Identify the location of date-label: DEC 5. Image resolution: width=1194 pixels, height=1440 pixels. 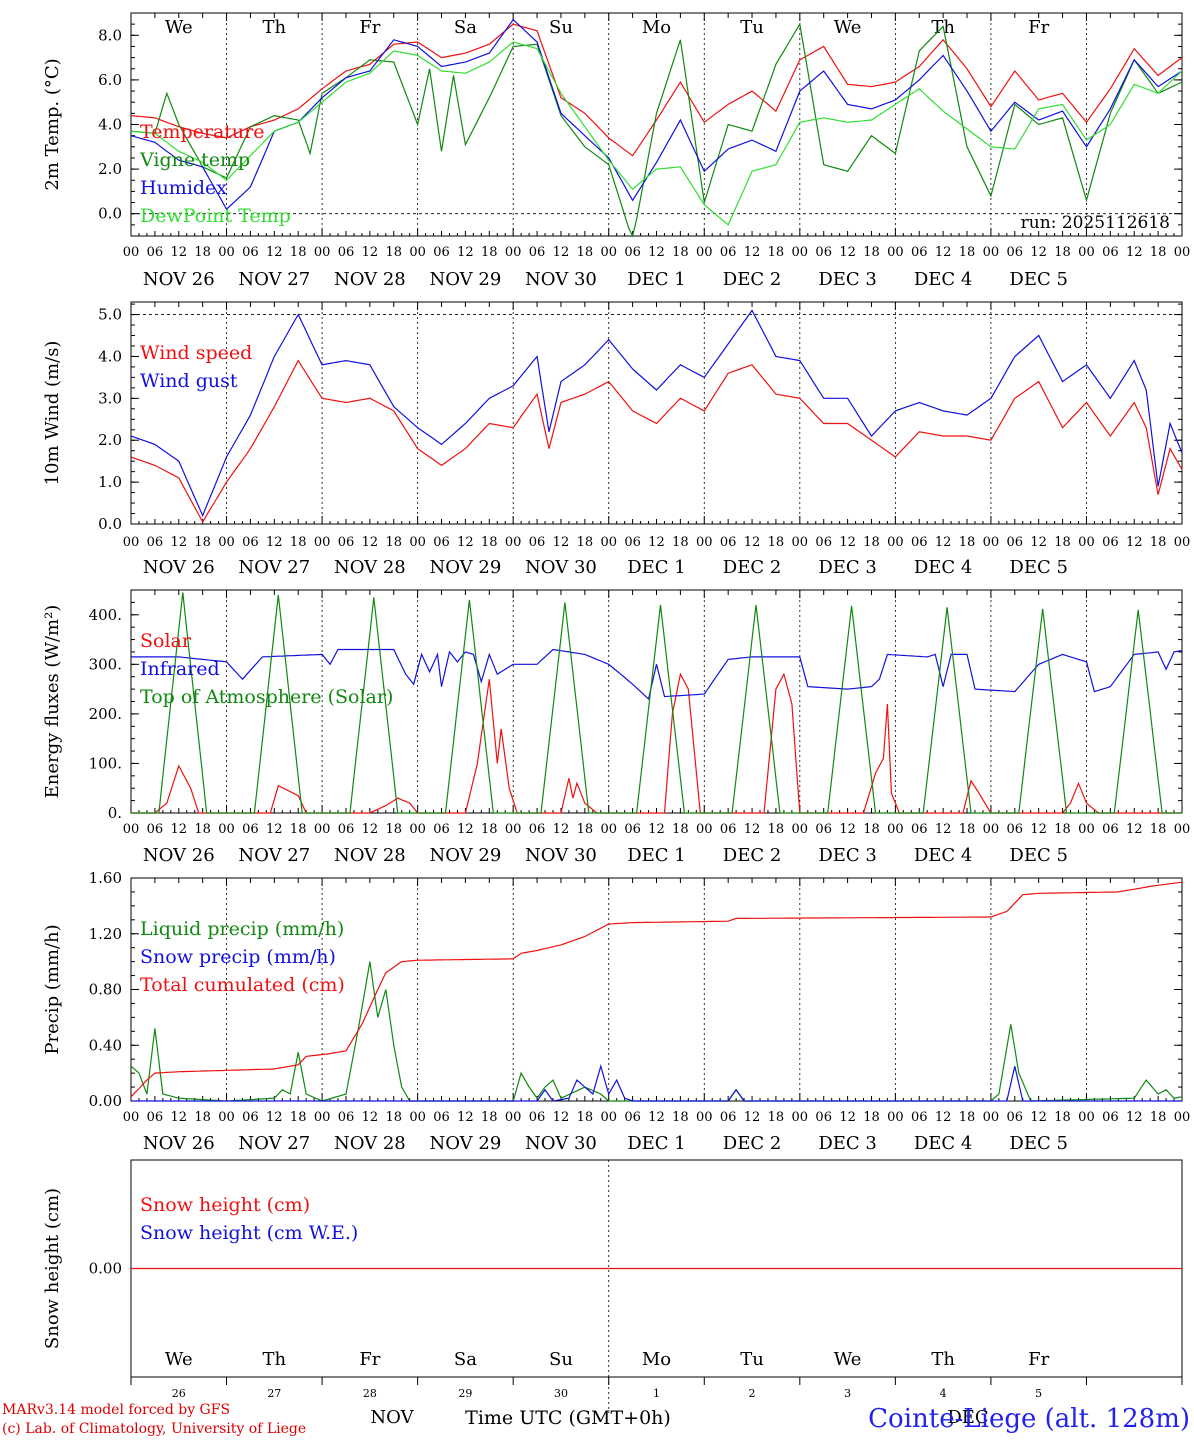
(1038, 567).